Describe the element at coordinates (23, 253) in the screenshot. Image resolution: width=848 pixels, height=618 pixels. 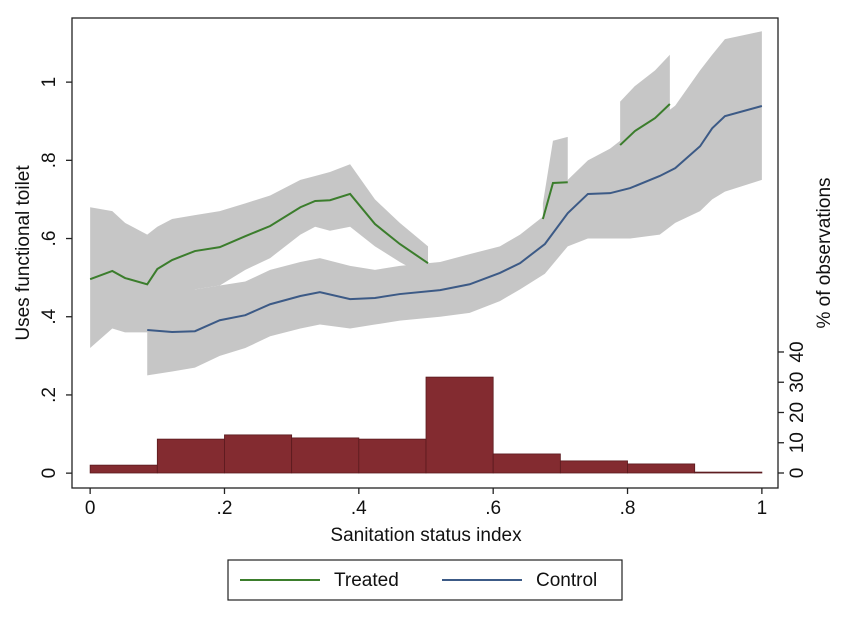
I see `y-axis-label: Uses functional toilet` at that location.